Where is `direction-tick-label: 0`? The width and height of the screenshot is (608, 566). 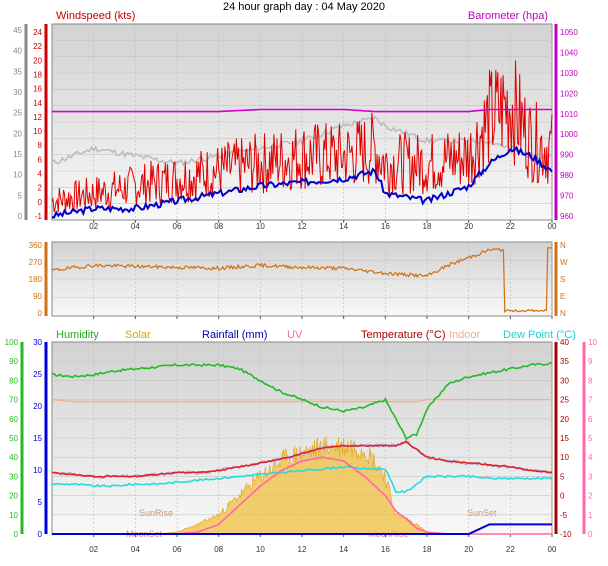 direction-tick-label: 0 is located at coordinates (40, 313).